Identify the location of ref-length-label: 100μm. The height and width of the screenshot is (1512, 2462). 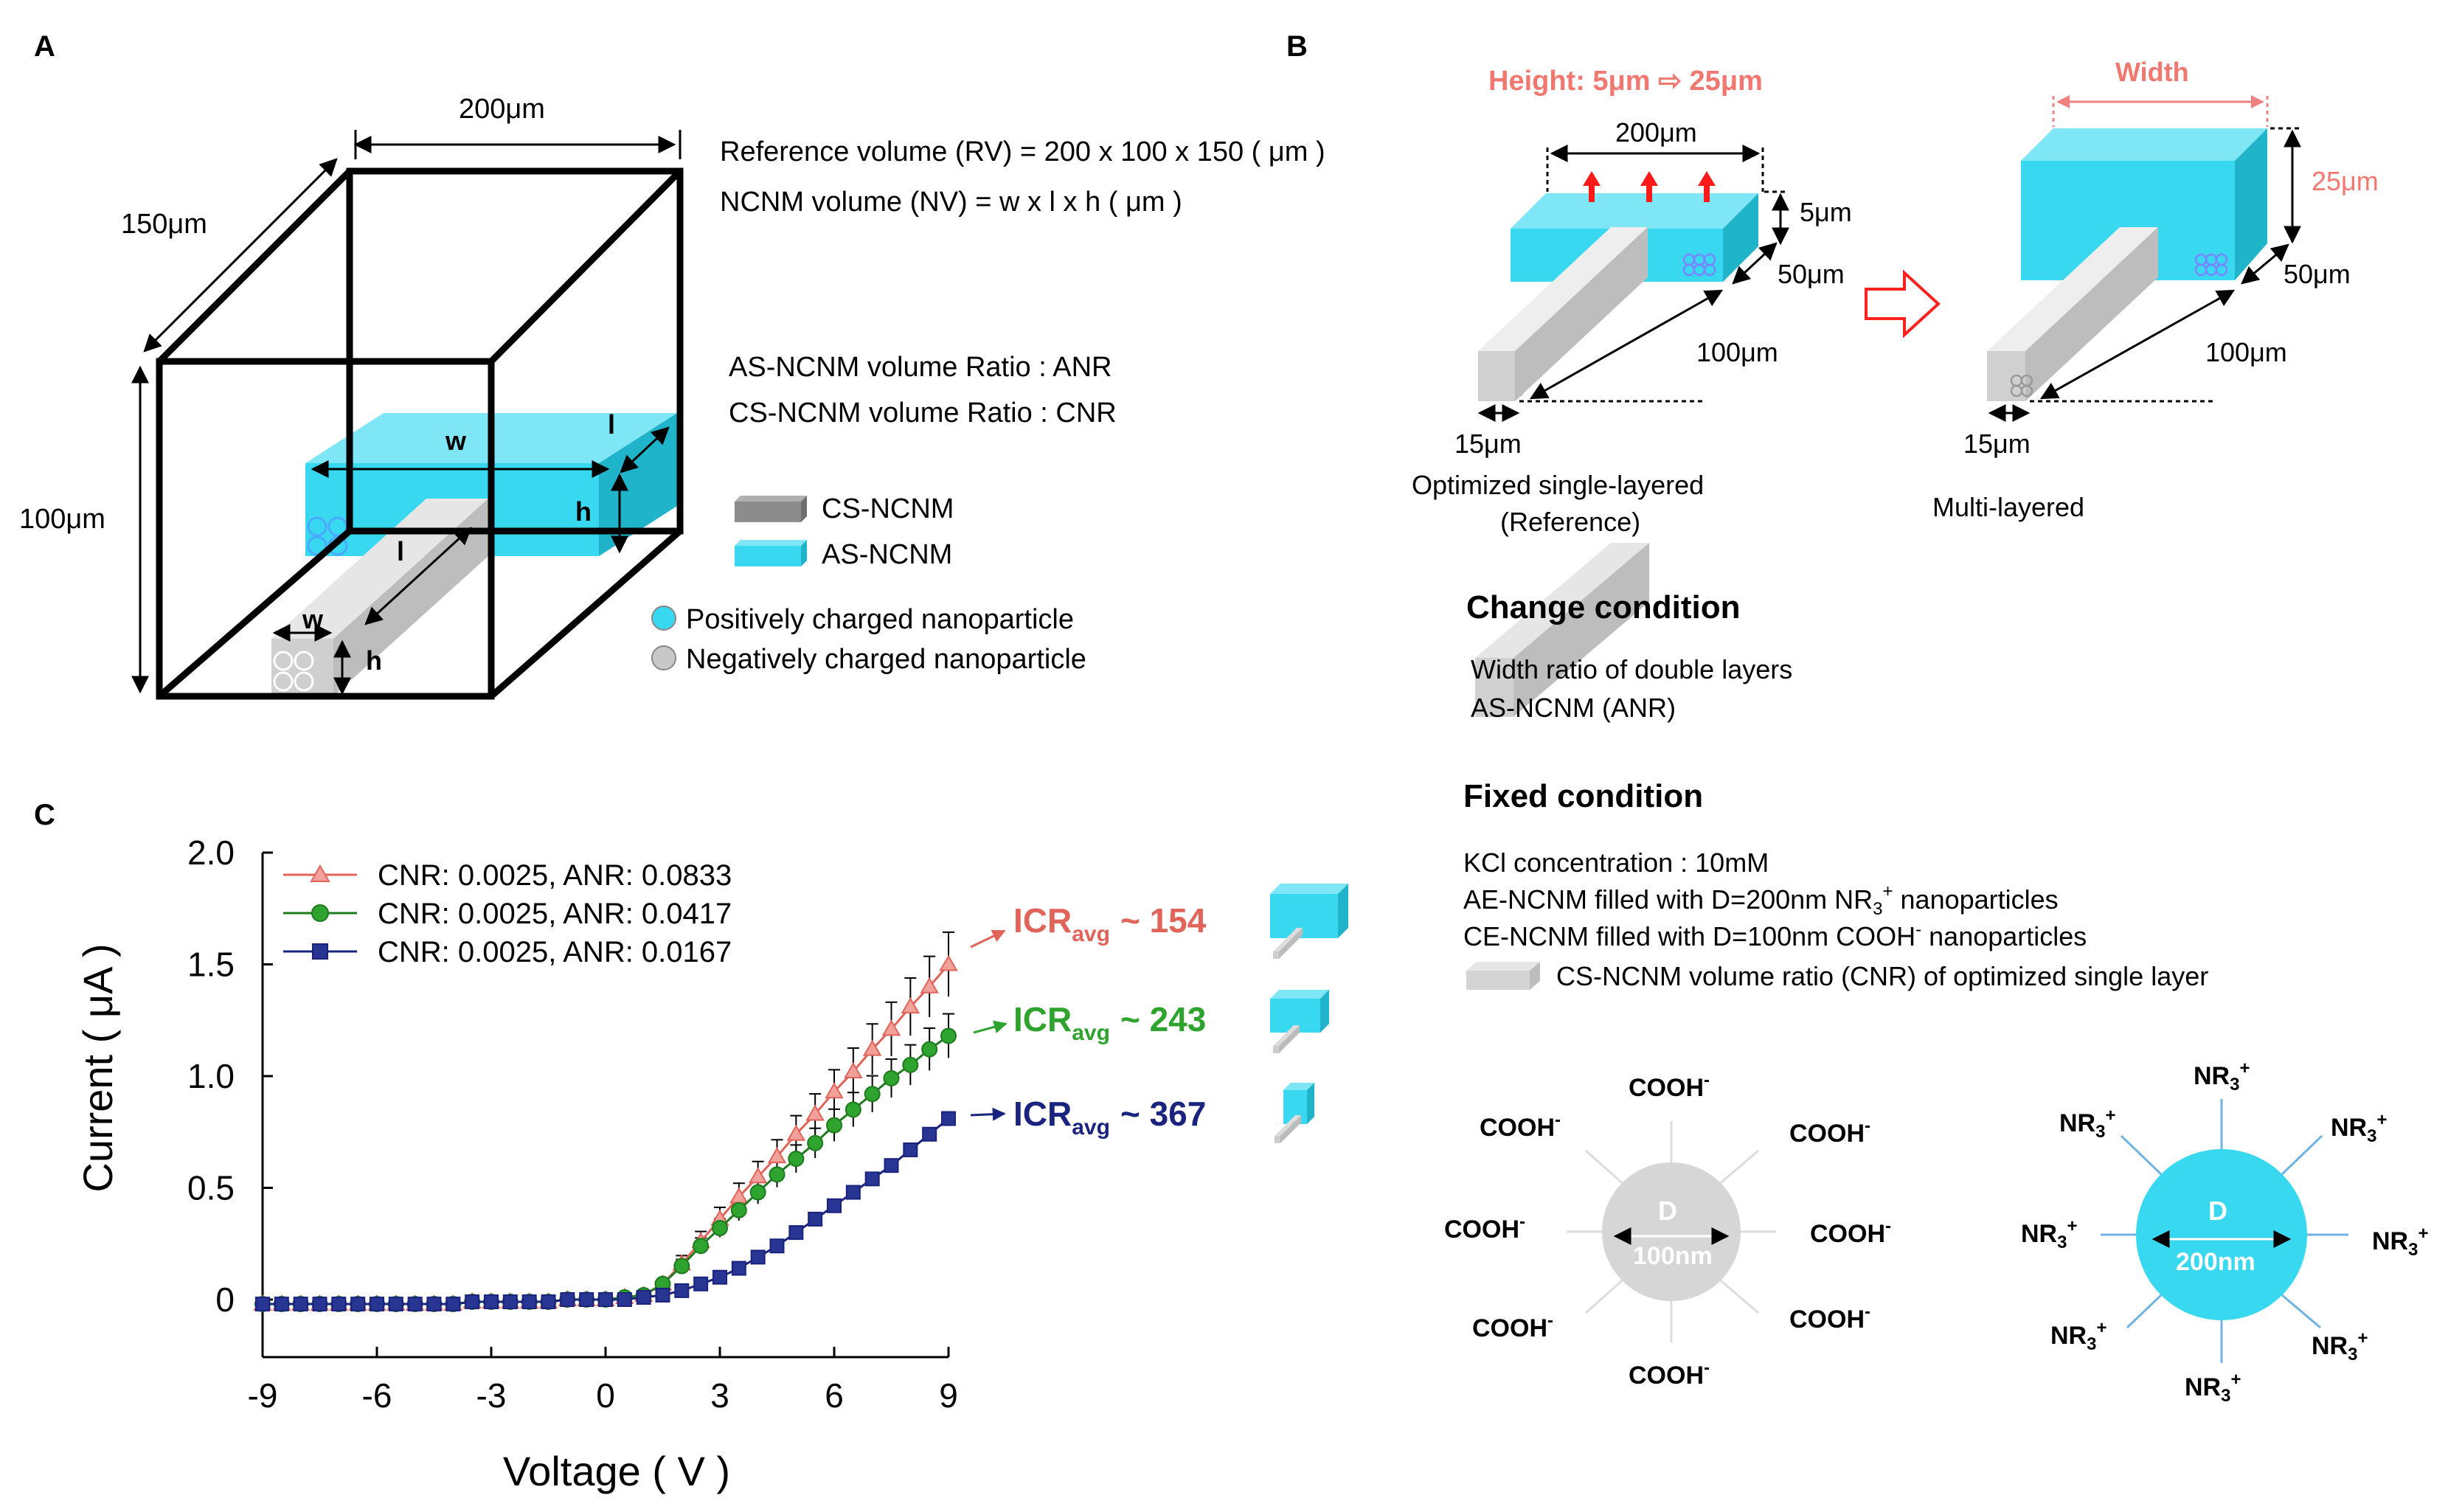
(1737, 352).